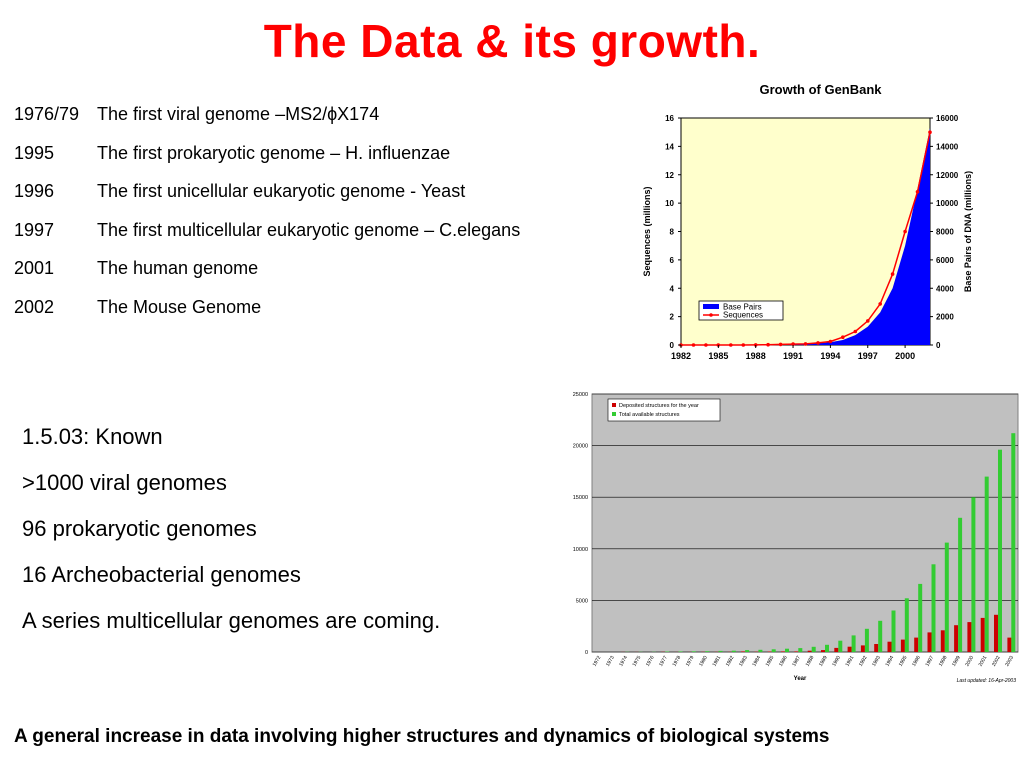  I want to click on x-tick-label: 2000, so click(905, 356).